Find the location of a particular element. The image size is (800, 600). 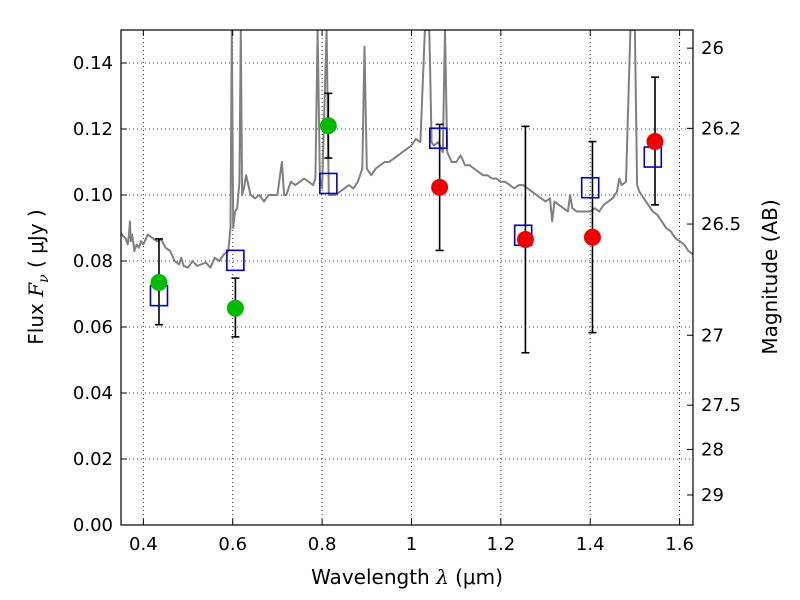

x-tick-label: 0.8 is located at coordinates (322, 544).